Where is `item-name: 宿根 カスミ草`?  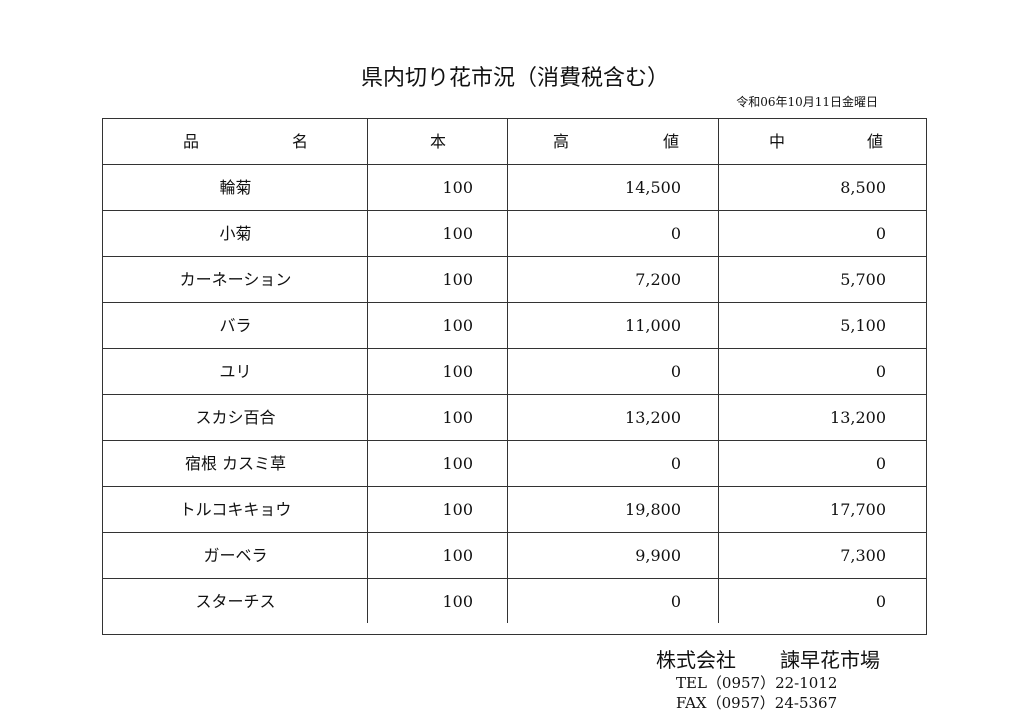 item-name: 宿根 カスミ草 is located at coordinates (235, 463).